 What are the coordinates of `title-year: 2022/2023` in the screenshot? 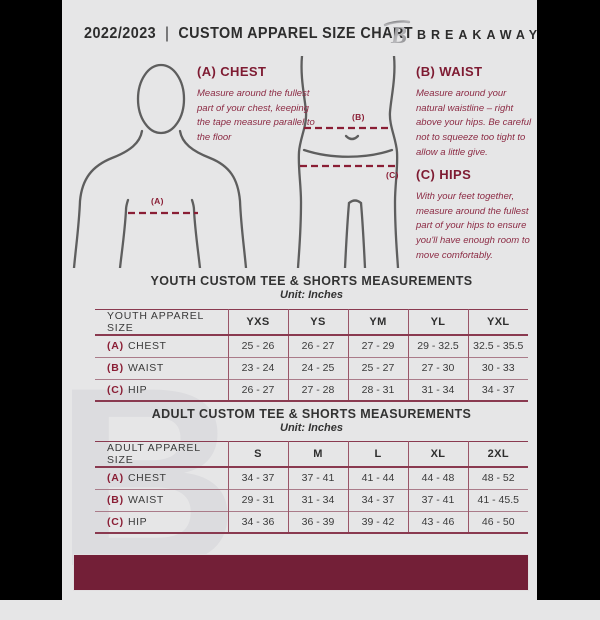 It's located at (120, 33).